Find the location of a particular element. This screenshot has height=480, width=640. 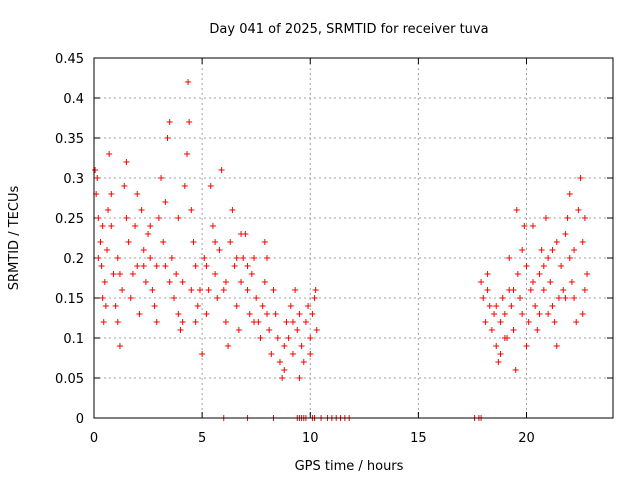

x-tick-label: 15 is located at coordinates (418, 438).